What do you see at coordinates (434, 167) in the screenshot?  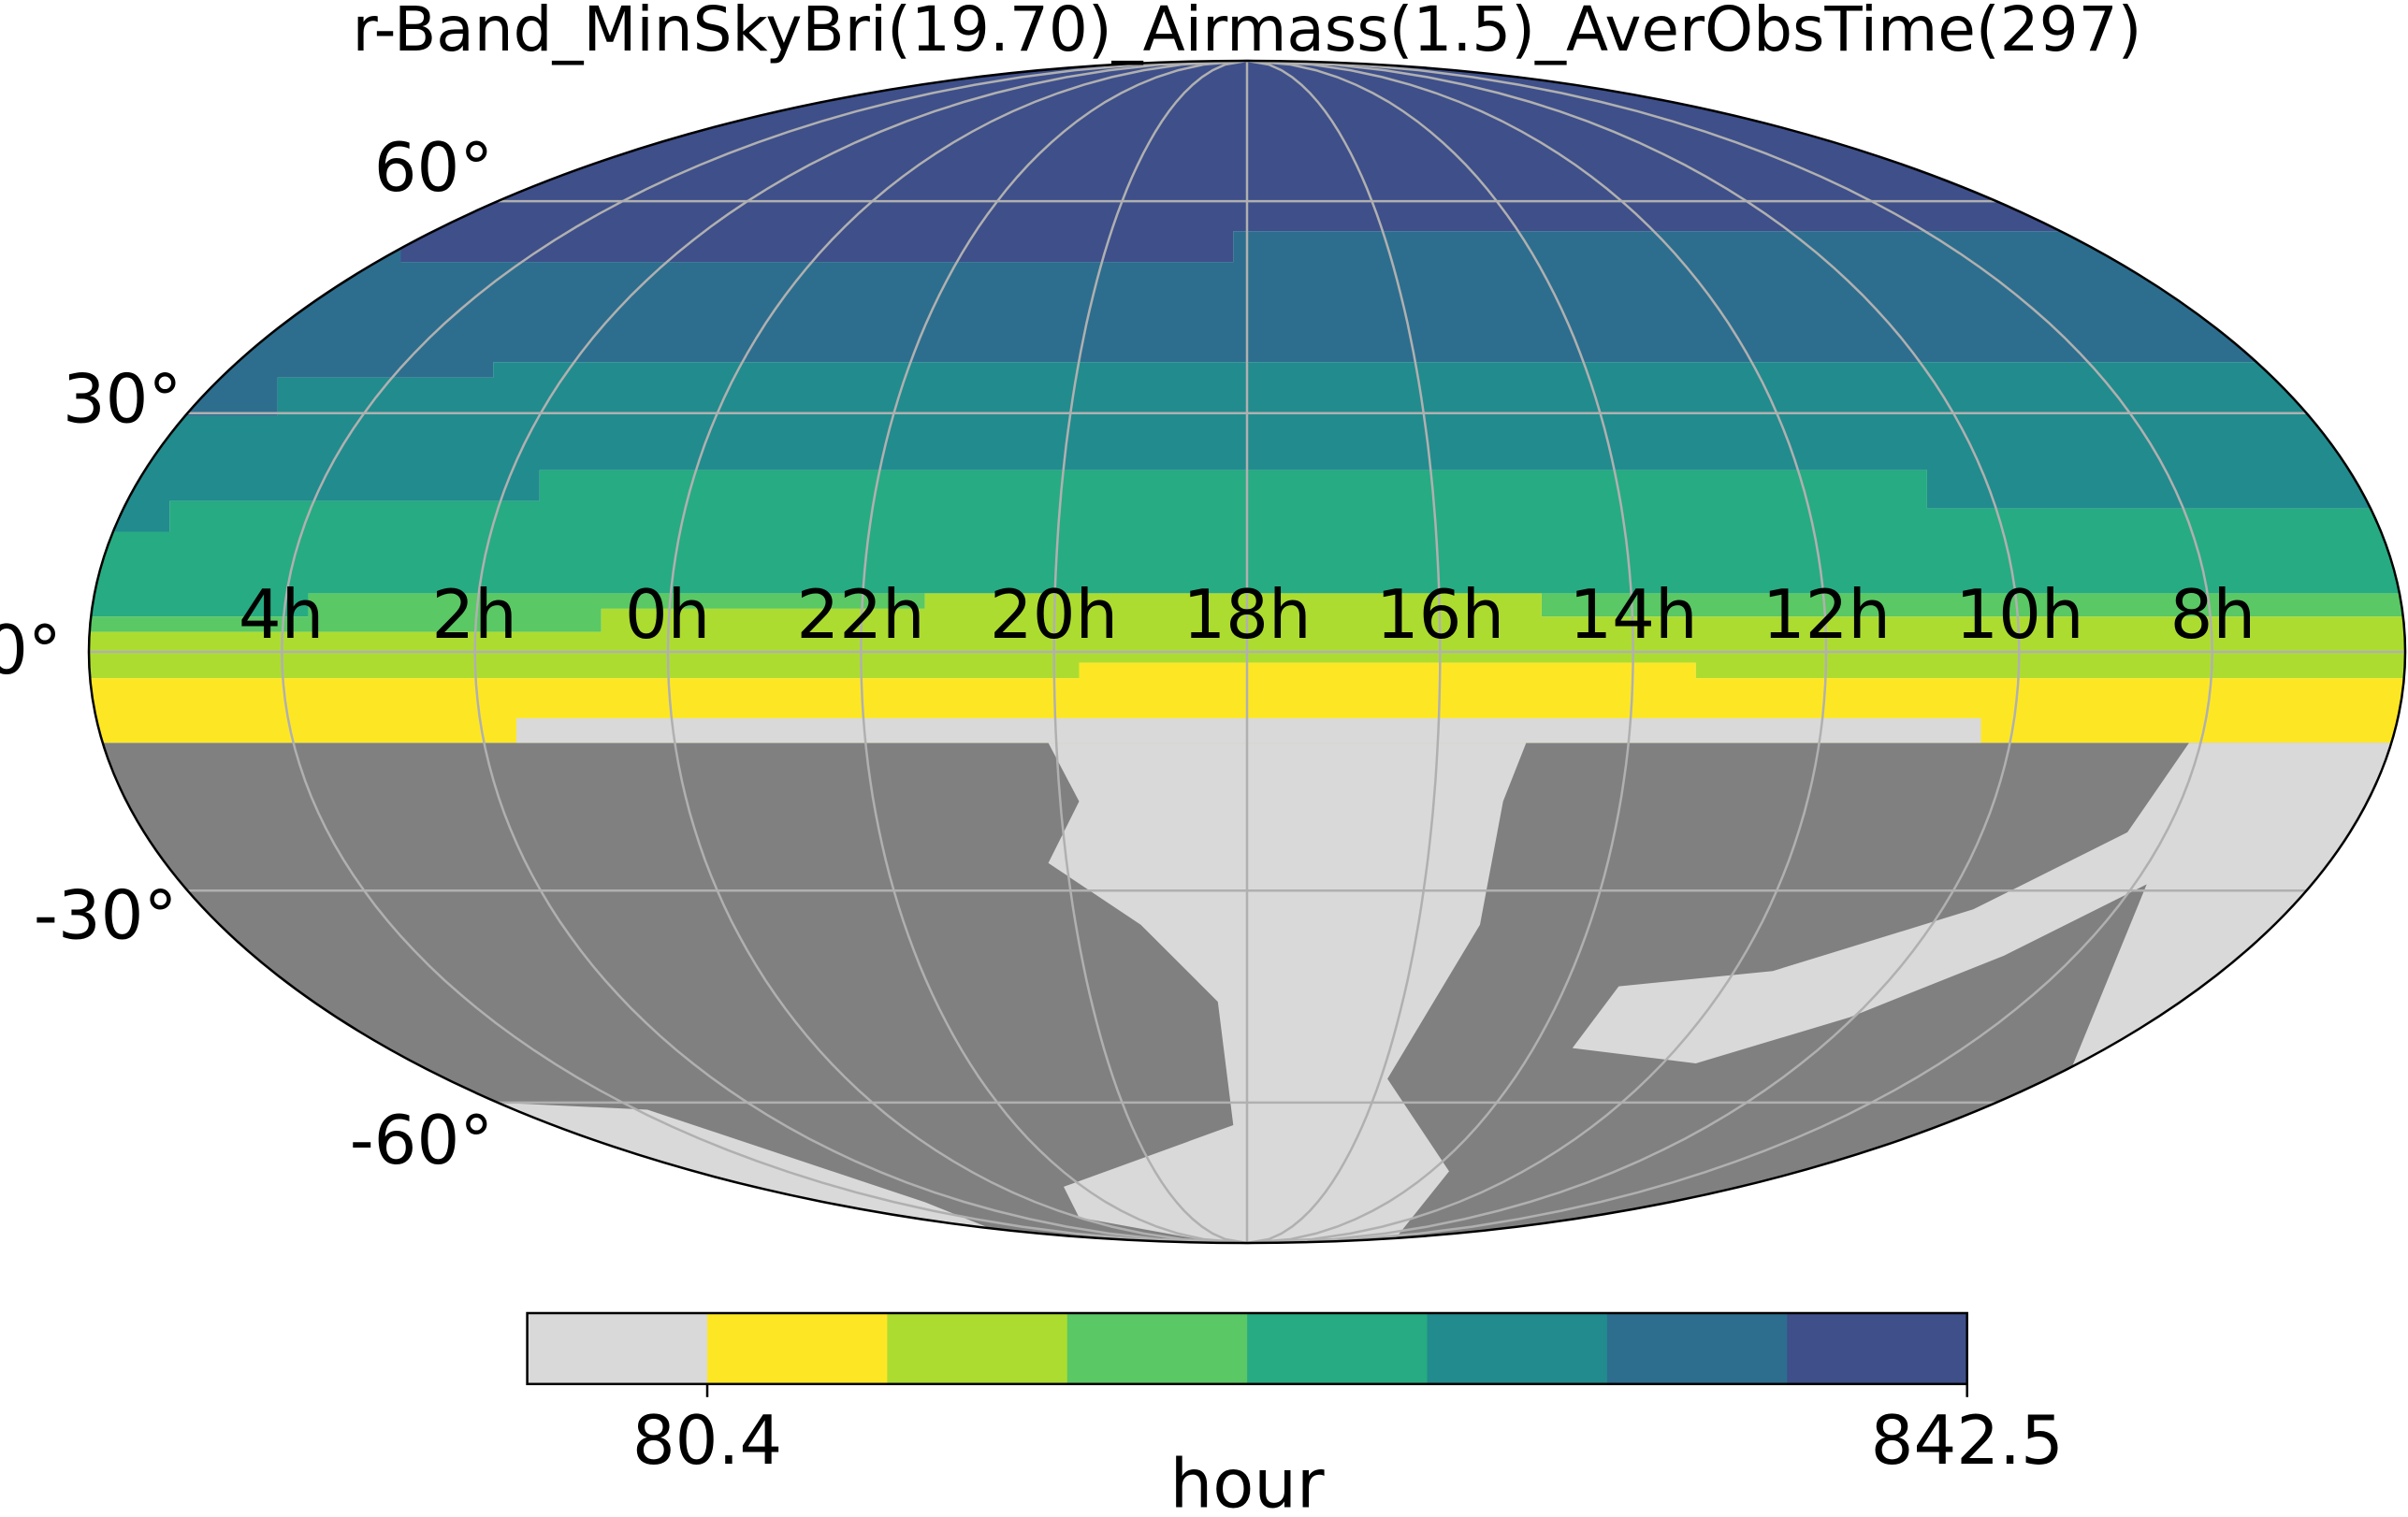 I see `latitude-label: 60°` at bounding box center [434, 167].